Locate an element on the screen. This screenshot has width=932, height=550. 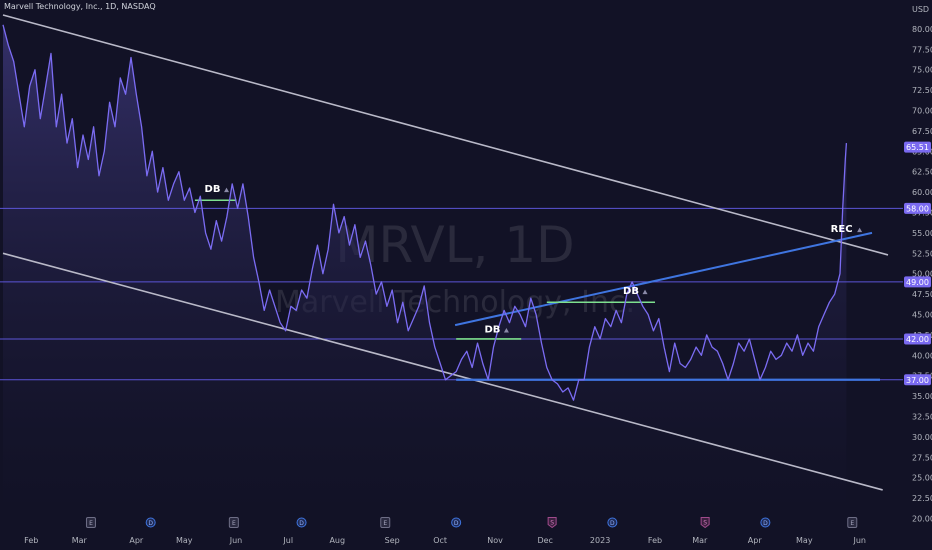
x-tick-label: Jul is located at coordinates (287, 540).